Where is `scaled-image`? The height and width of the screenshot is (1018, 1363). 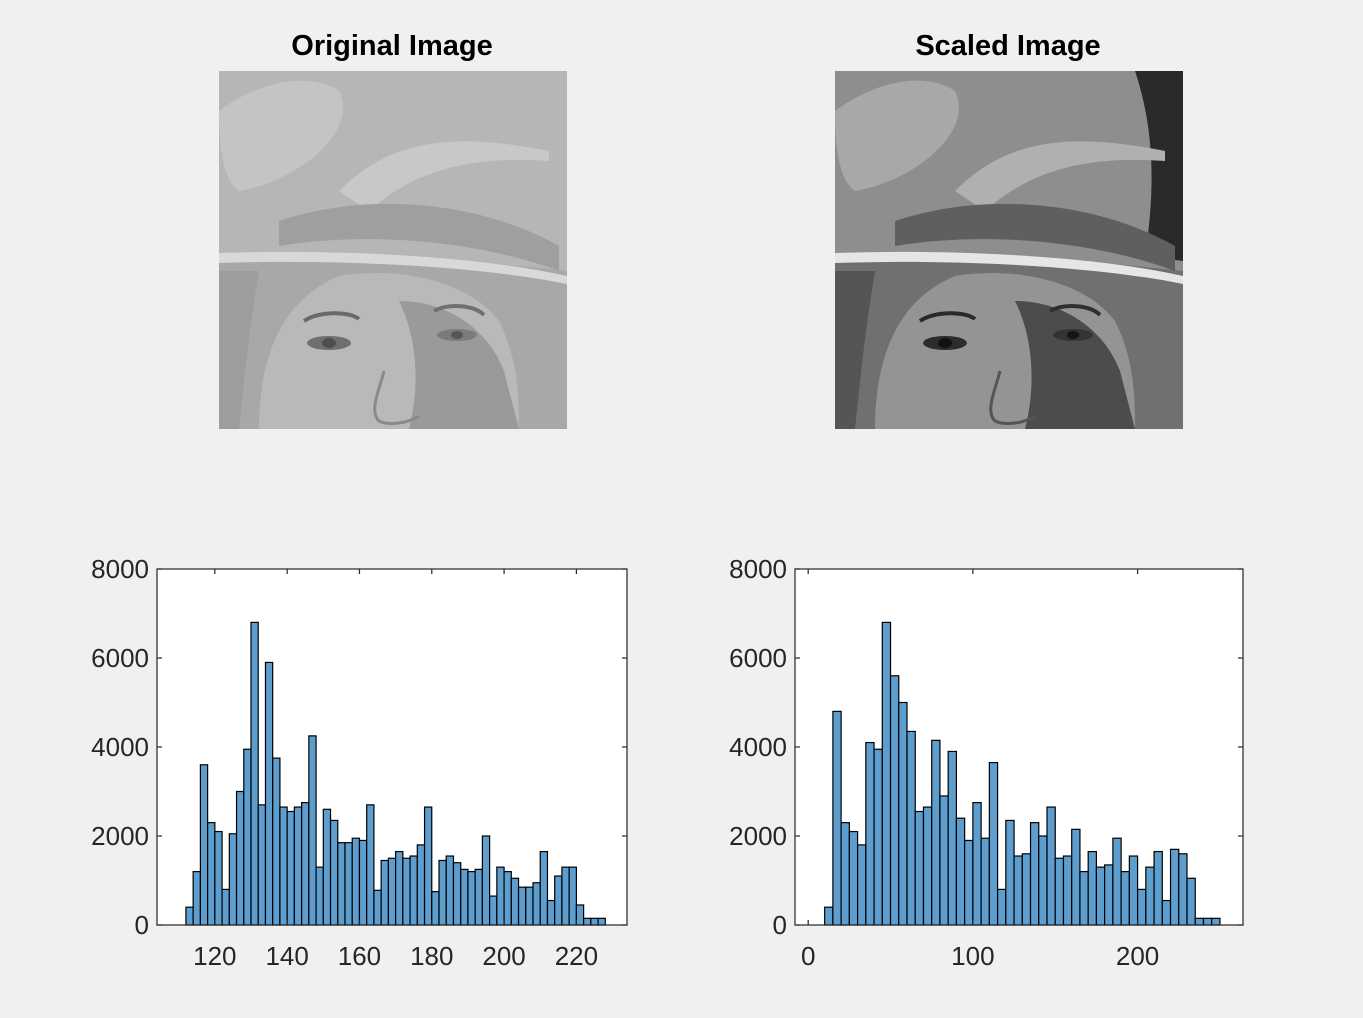 scaled-image is located at coordinates (1009, 250).